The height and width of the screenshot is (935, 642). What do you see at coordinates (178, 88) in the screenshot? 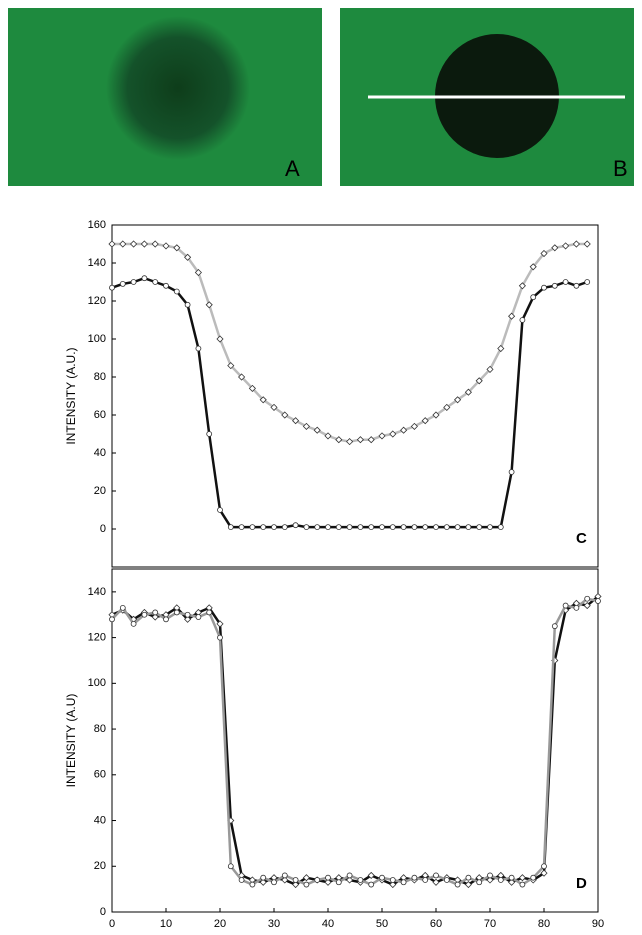
I see `spot-a` at bounding box center [178, 88].